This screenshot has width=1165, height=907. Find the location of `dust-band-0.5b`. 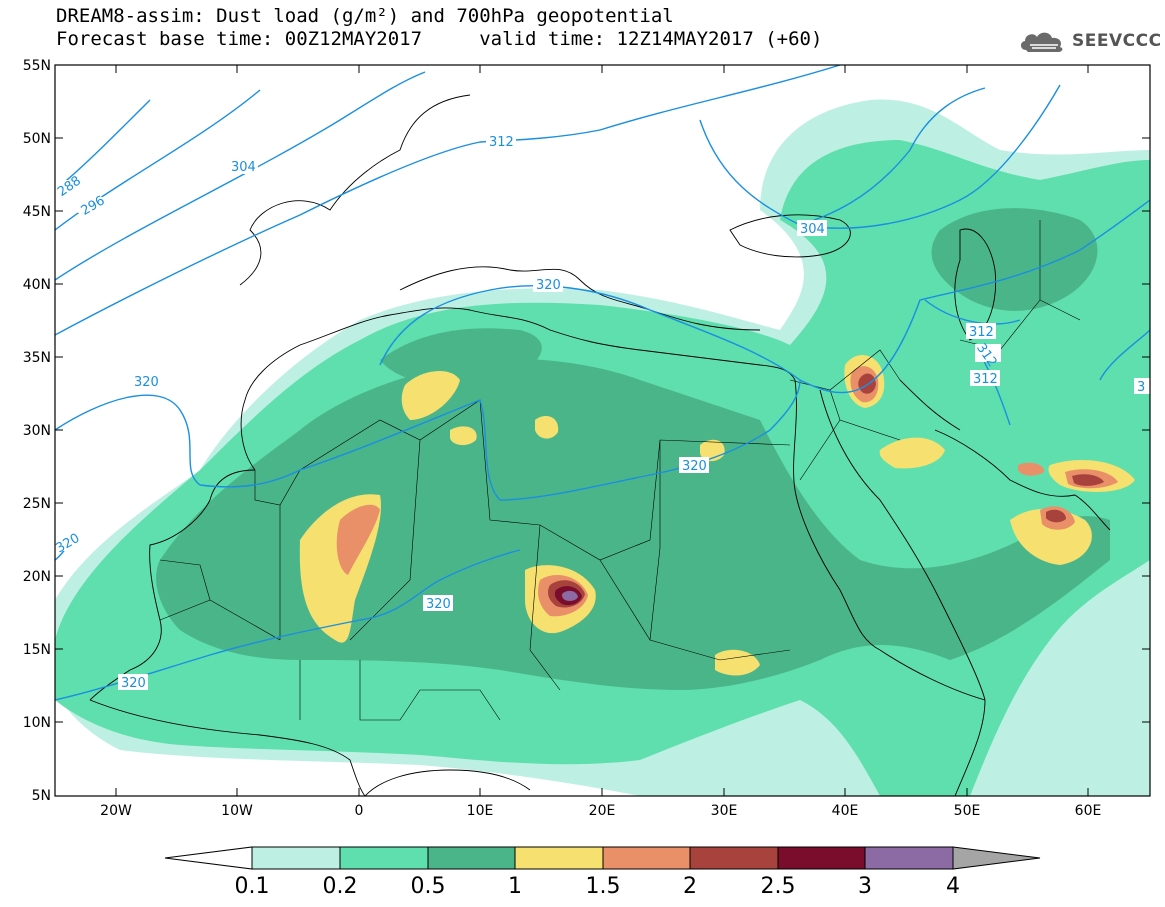

dust-band-0.5b is located at coordinates (1014, 259).